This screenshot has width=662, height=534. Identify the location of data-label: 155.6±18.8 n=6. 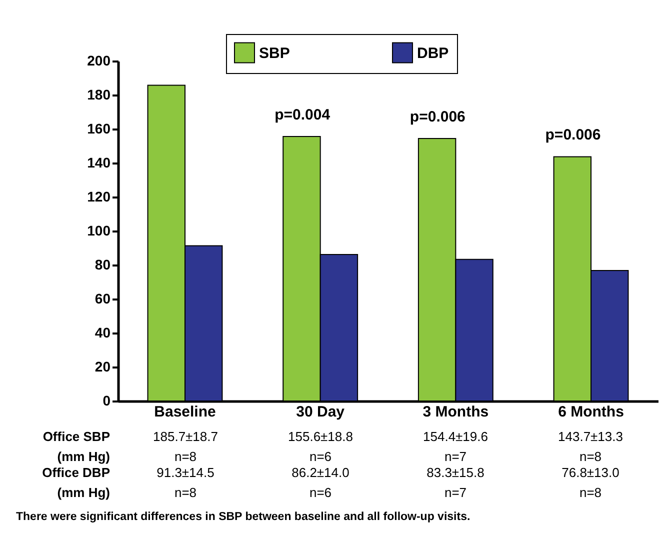
(320, 446).